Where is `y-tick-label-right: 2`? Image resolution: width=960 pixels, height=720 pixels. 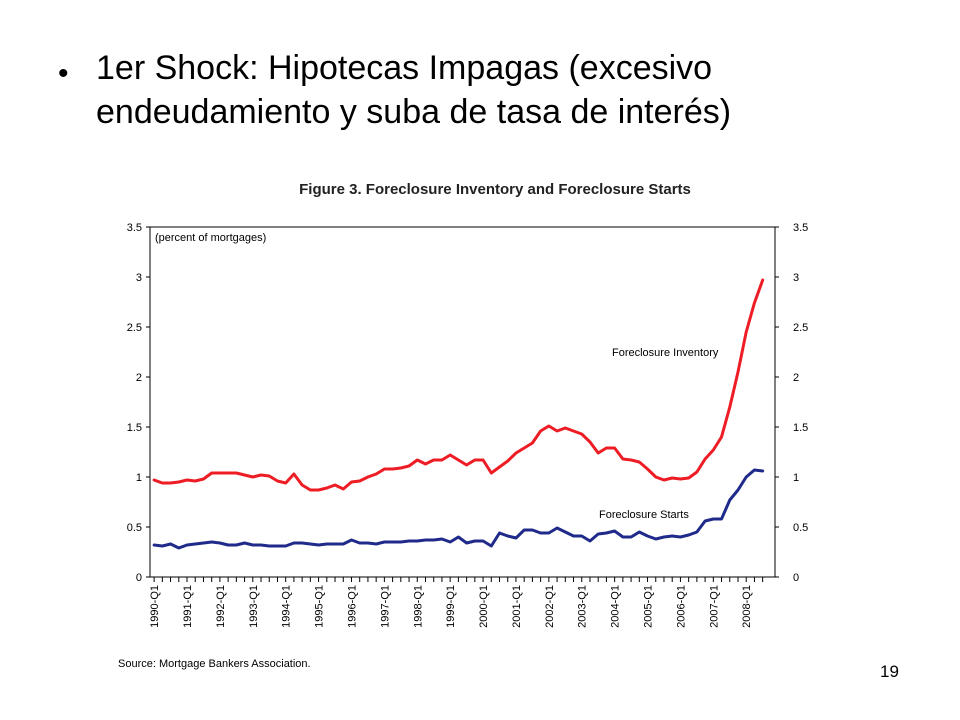
y-tick-label-right: 2 is located at coordinates (796, 378).